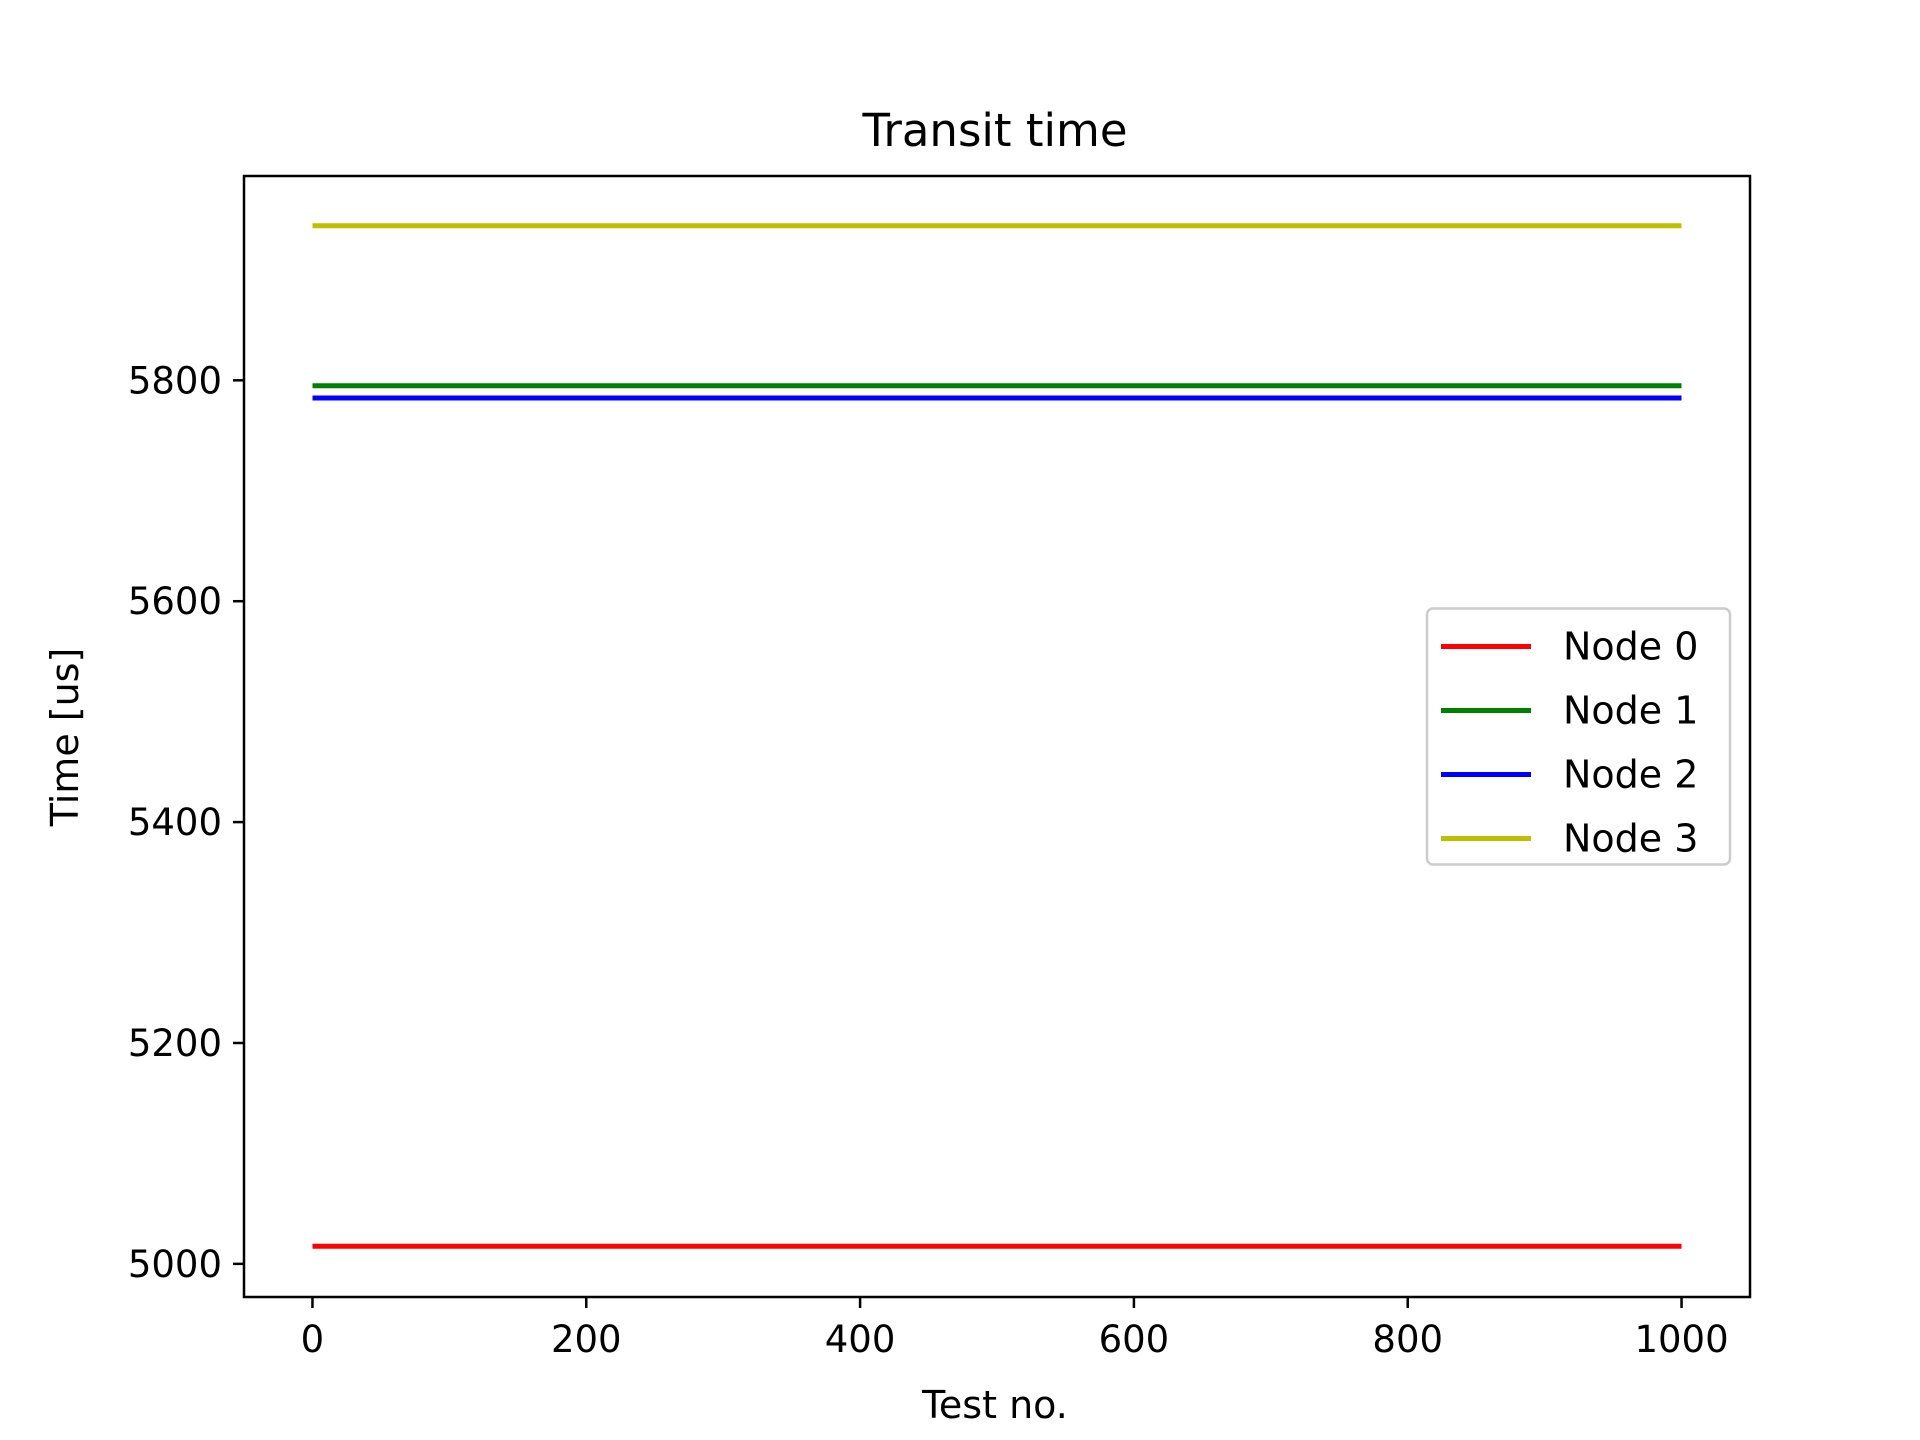 Image resolution: width=1920 pixels, height=1440 pixels. I want to click on y-tick-label: 5400, so click(175, 822).